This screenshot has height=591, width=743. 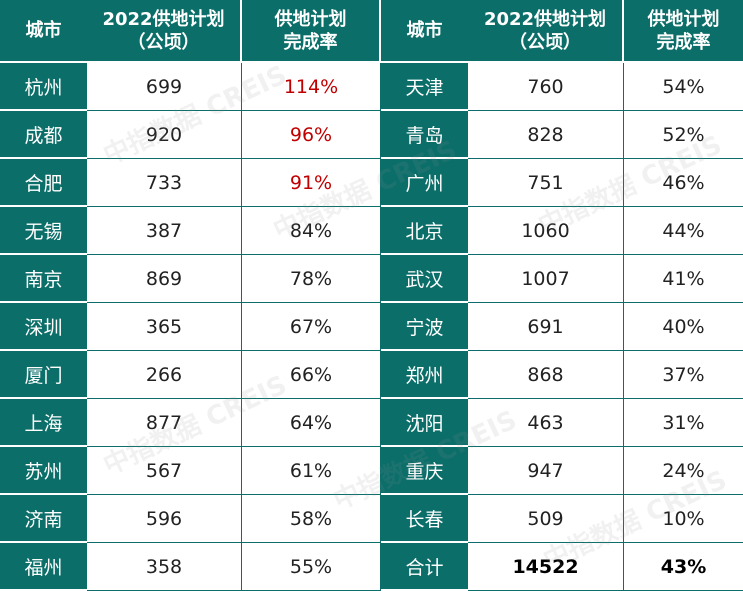 I want to click on city-cell: 宁波, so click(x=424, y=327).